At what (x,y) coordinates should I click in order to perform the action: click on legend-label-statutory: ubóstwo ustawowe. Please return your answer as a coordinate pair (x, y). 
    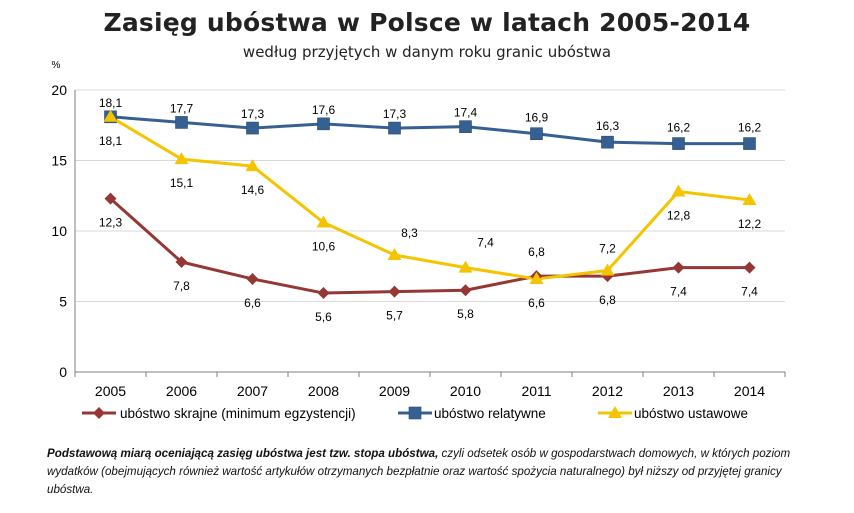
    Looking at the image, I should click on (691, 413).